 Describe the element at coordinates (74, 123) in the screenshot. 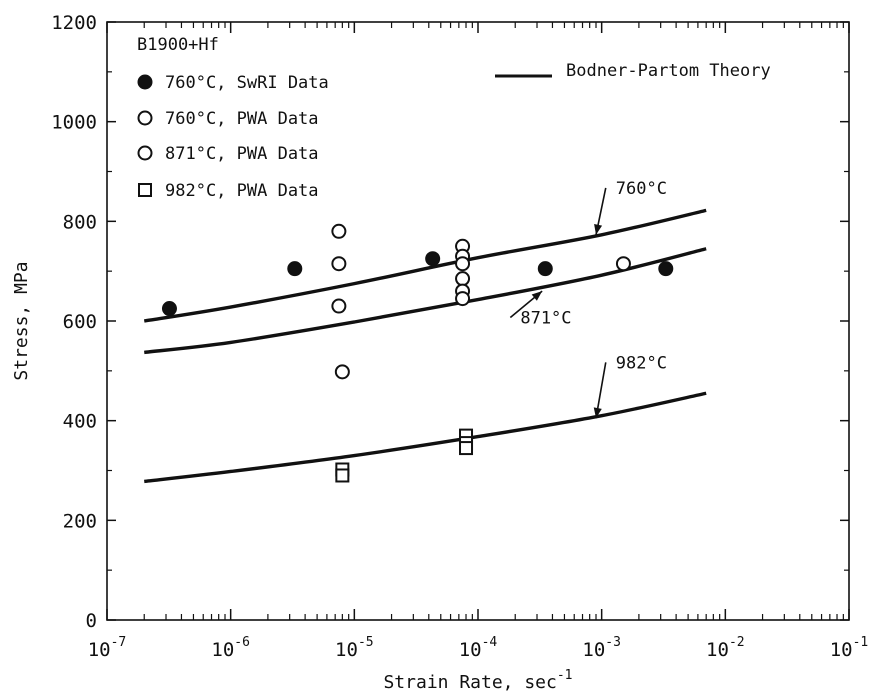

I see `y-tick-label: 1000` at that location.